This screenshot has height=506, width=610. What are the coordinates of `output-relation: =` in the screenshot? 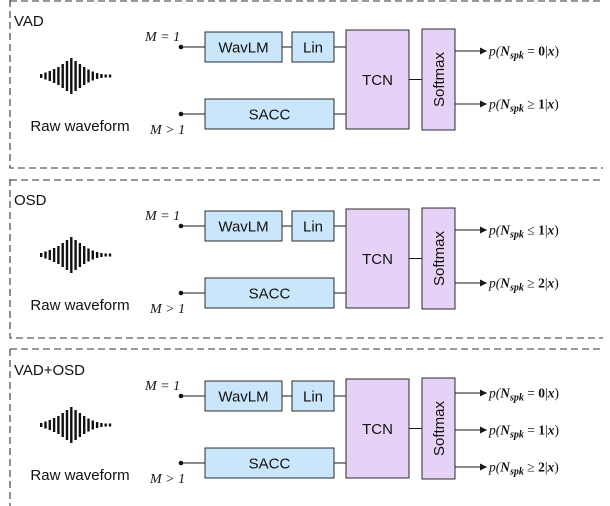 It's located at (531, 393).